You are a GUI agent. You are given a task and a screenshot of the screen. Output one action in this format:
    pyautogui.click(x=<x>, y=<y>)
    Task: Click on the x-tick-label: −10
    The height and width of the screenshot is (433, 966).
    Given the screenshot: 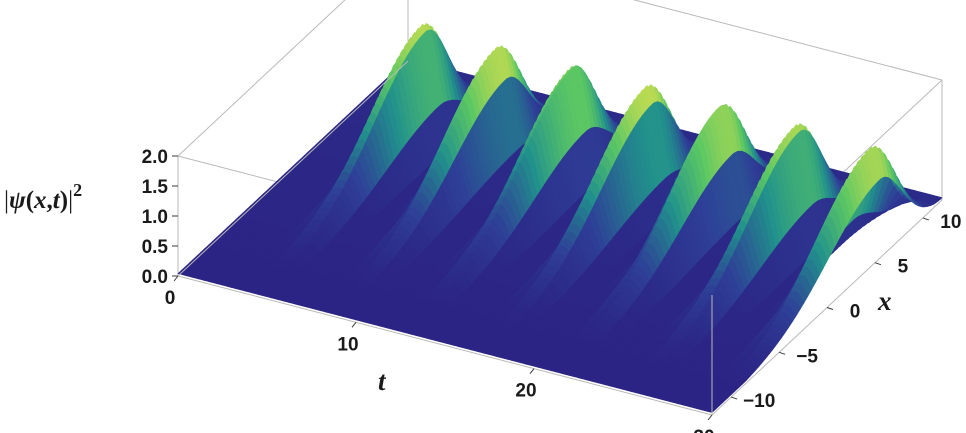 What is the action you would take?
    pyautogui.click(x=759, y=401)
    